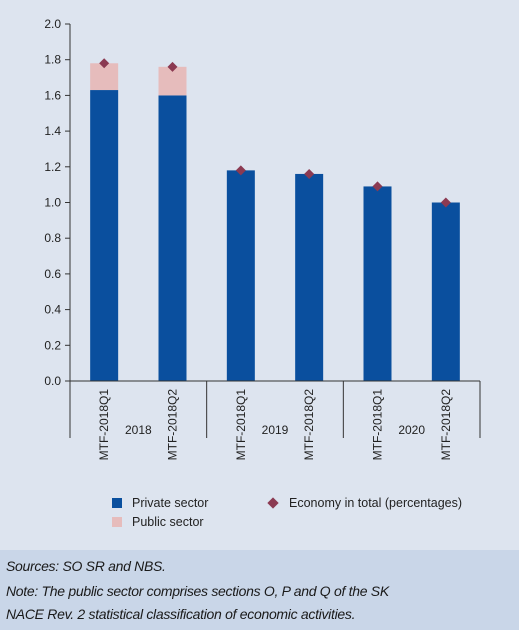  I want to click on y-tick-label: 1.6, so click(52, 95).